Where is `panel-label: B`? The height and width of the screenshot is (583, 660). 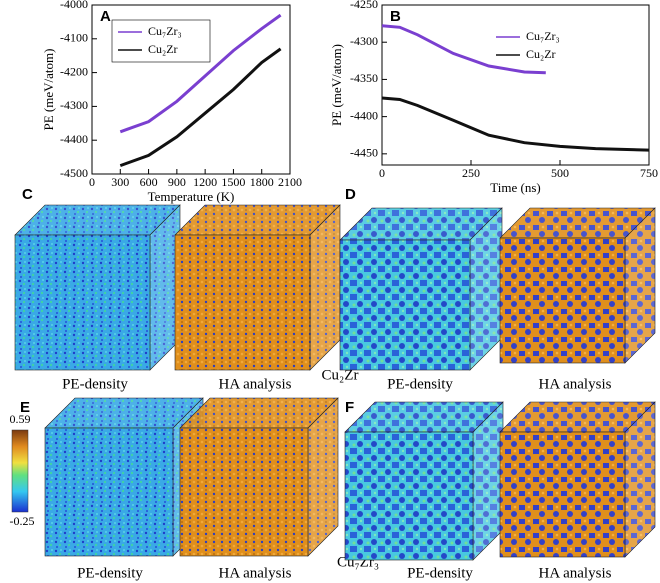
panel-label: B is located at coordinates (395, 16).